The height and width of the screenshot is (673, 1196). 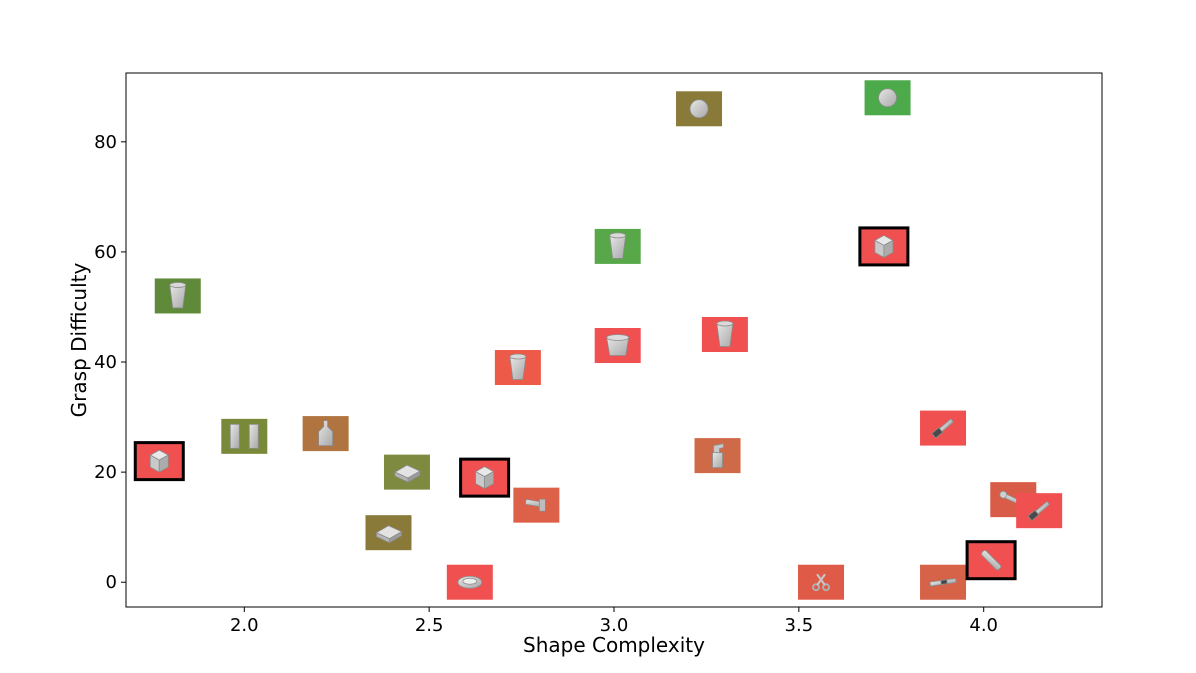 I want to click on x-tick-label: 3.5, so click(x=799, y=625).